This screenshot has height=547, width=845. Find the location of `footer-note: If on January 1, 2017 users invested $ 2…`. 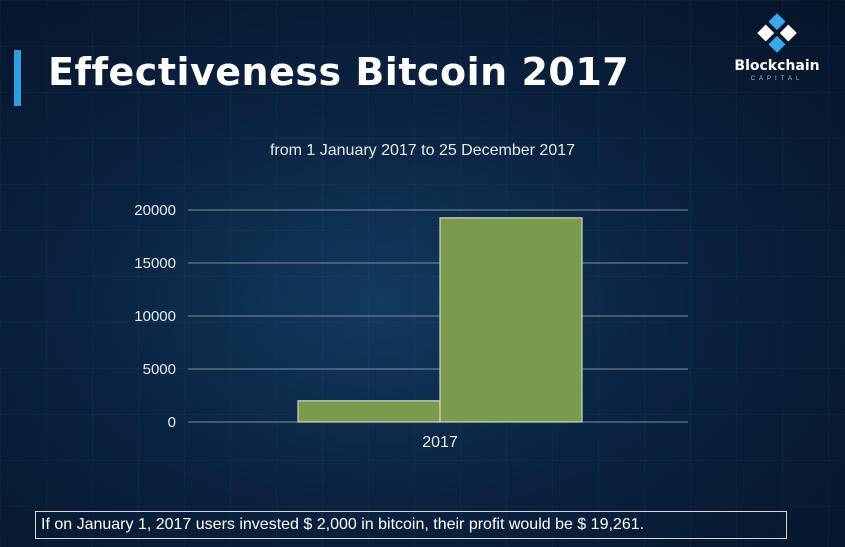

footer-note: If on January 1, 2017 users invested $ 2… is located at coordinates (411, 525).